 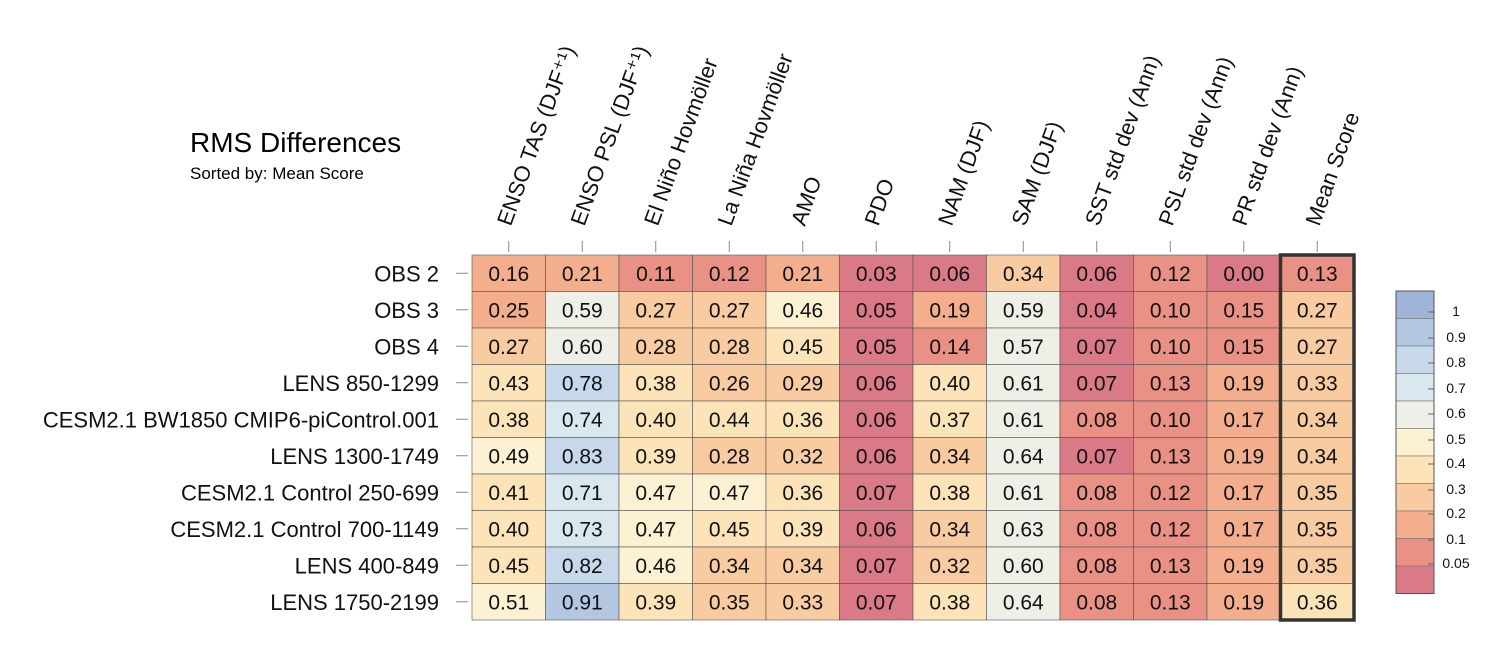 What do you see at coordinates (802, 383) in the screenshot?
I see `cell-value: 0.29` at bounding box center [802, 383].